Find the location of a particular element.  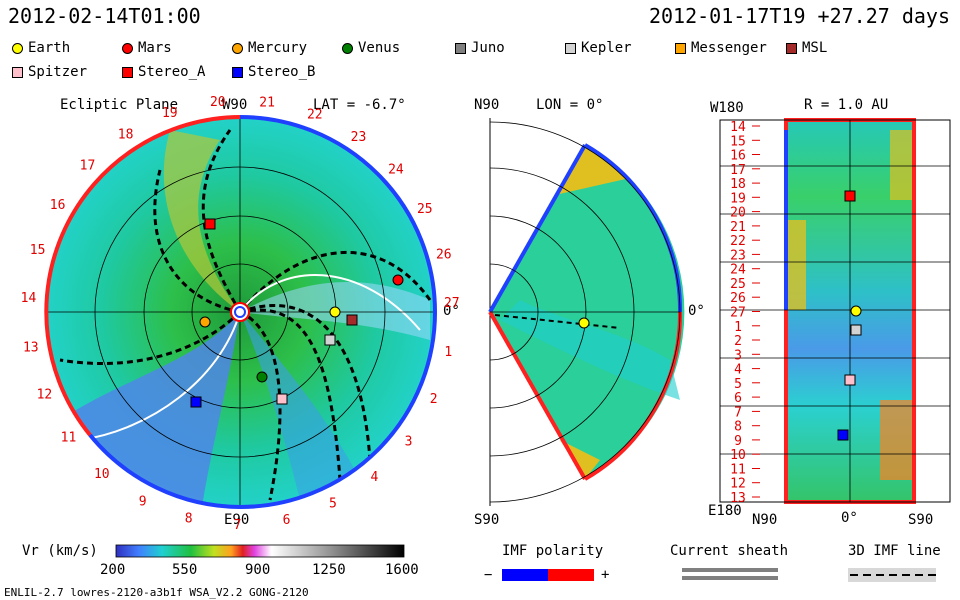

map-y-tick-label: 13 is located at coordinates (738, 498).